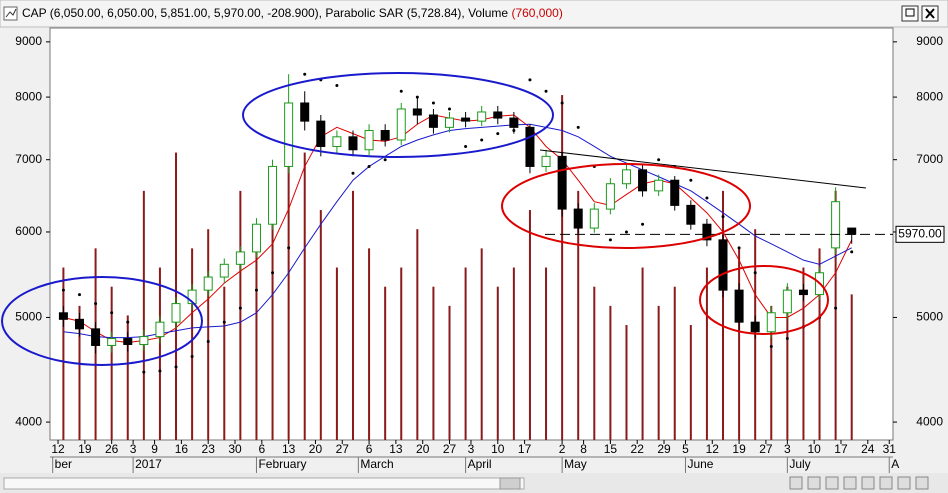 Image resolution: width=948 pixels, height=493 pixels. Describe the element at coordinates (450, 449) in the screenshot. I see `x-tick-label: 27` at that location.